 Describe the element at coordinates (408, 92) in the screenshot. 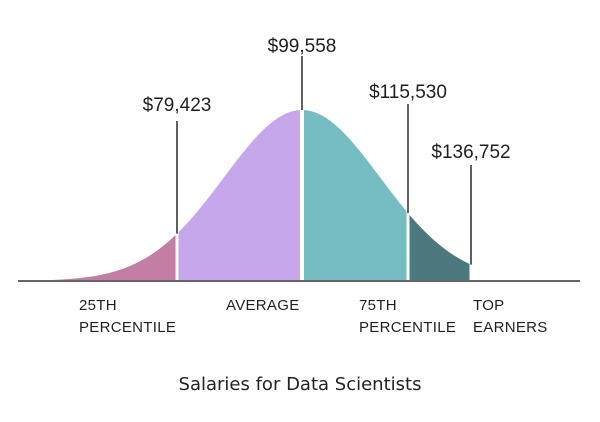

I see `marker-value-3: $115,530` at that location.